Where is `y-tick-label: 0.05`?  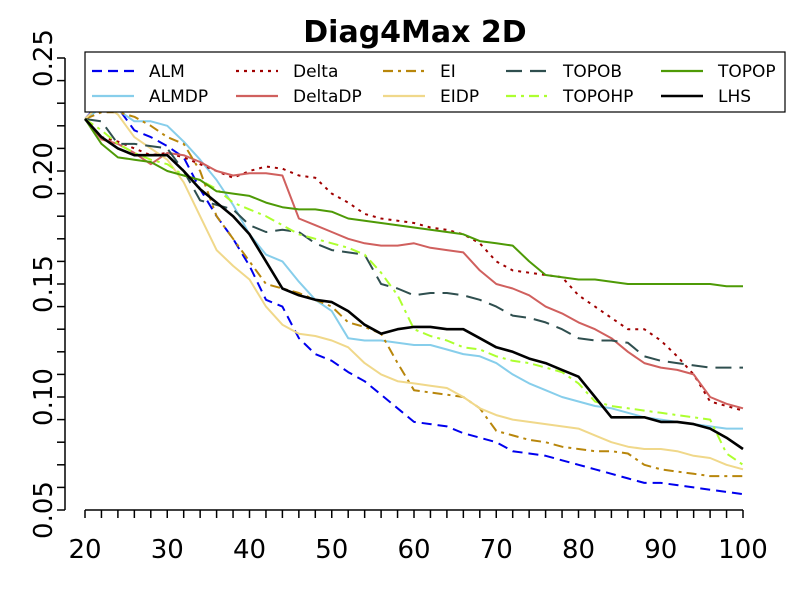
y-tick-label: 0.05 is located at coordinates (44, 510).